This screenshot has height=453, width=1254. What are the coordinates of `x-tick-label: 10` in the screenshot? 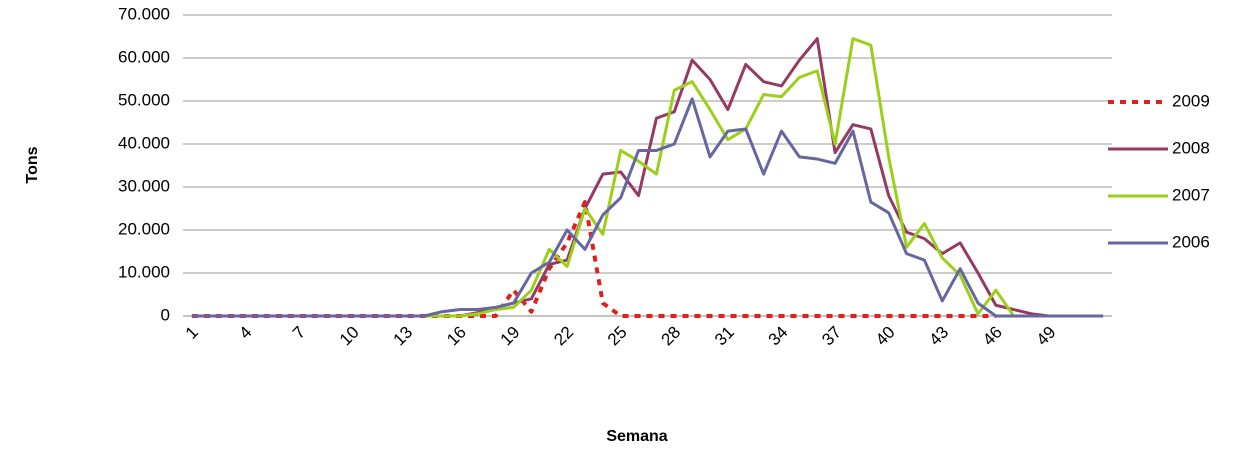 It's located at (349, 336).